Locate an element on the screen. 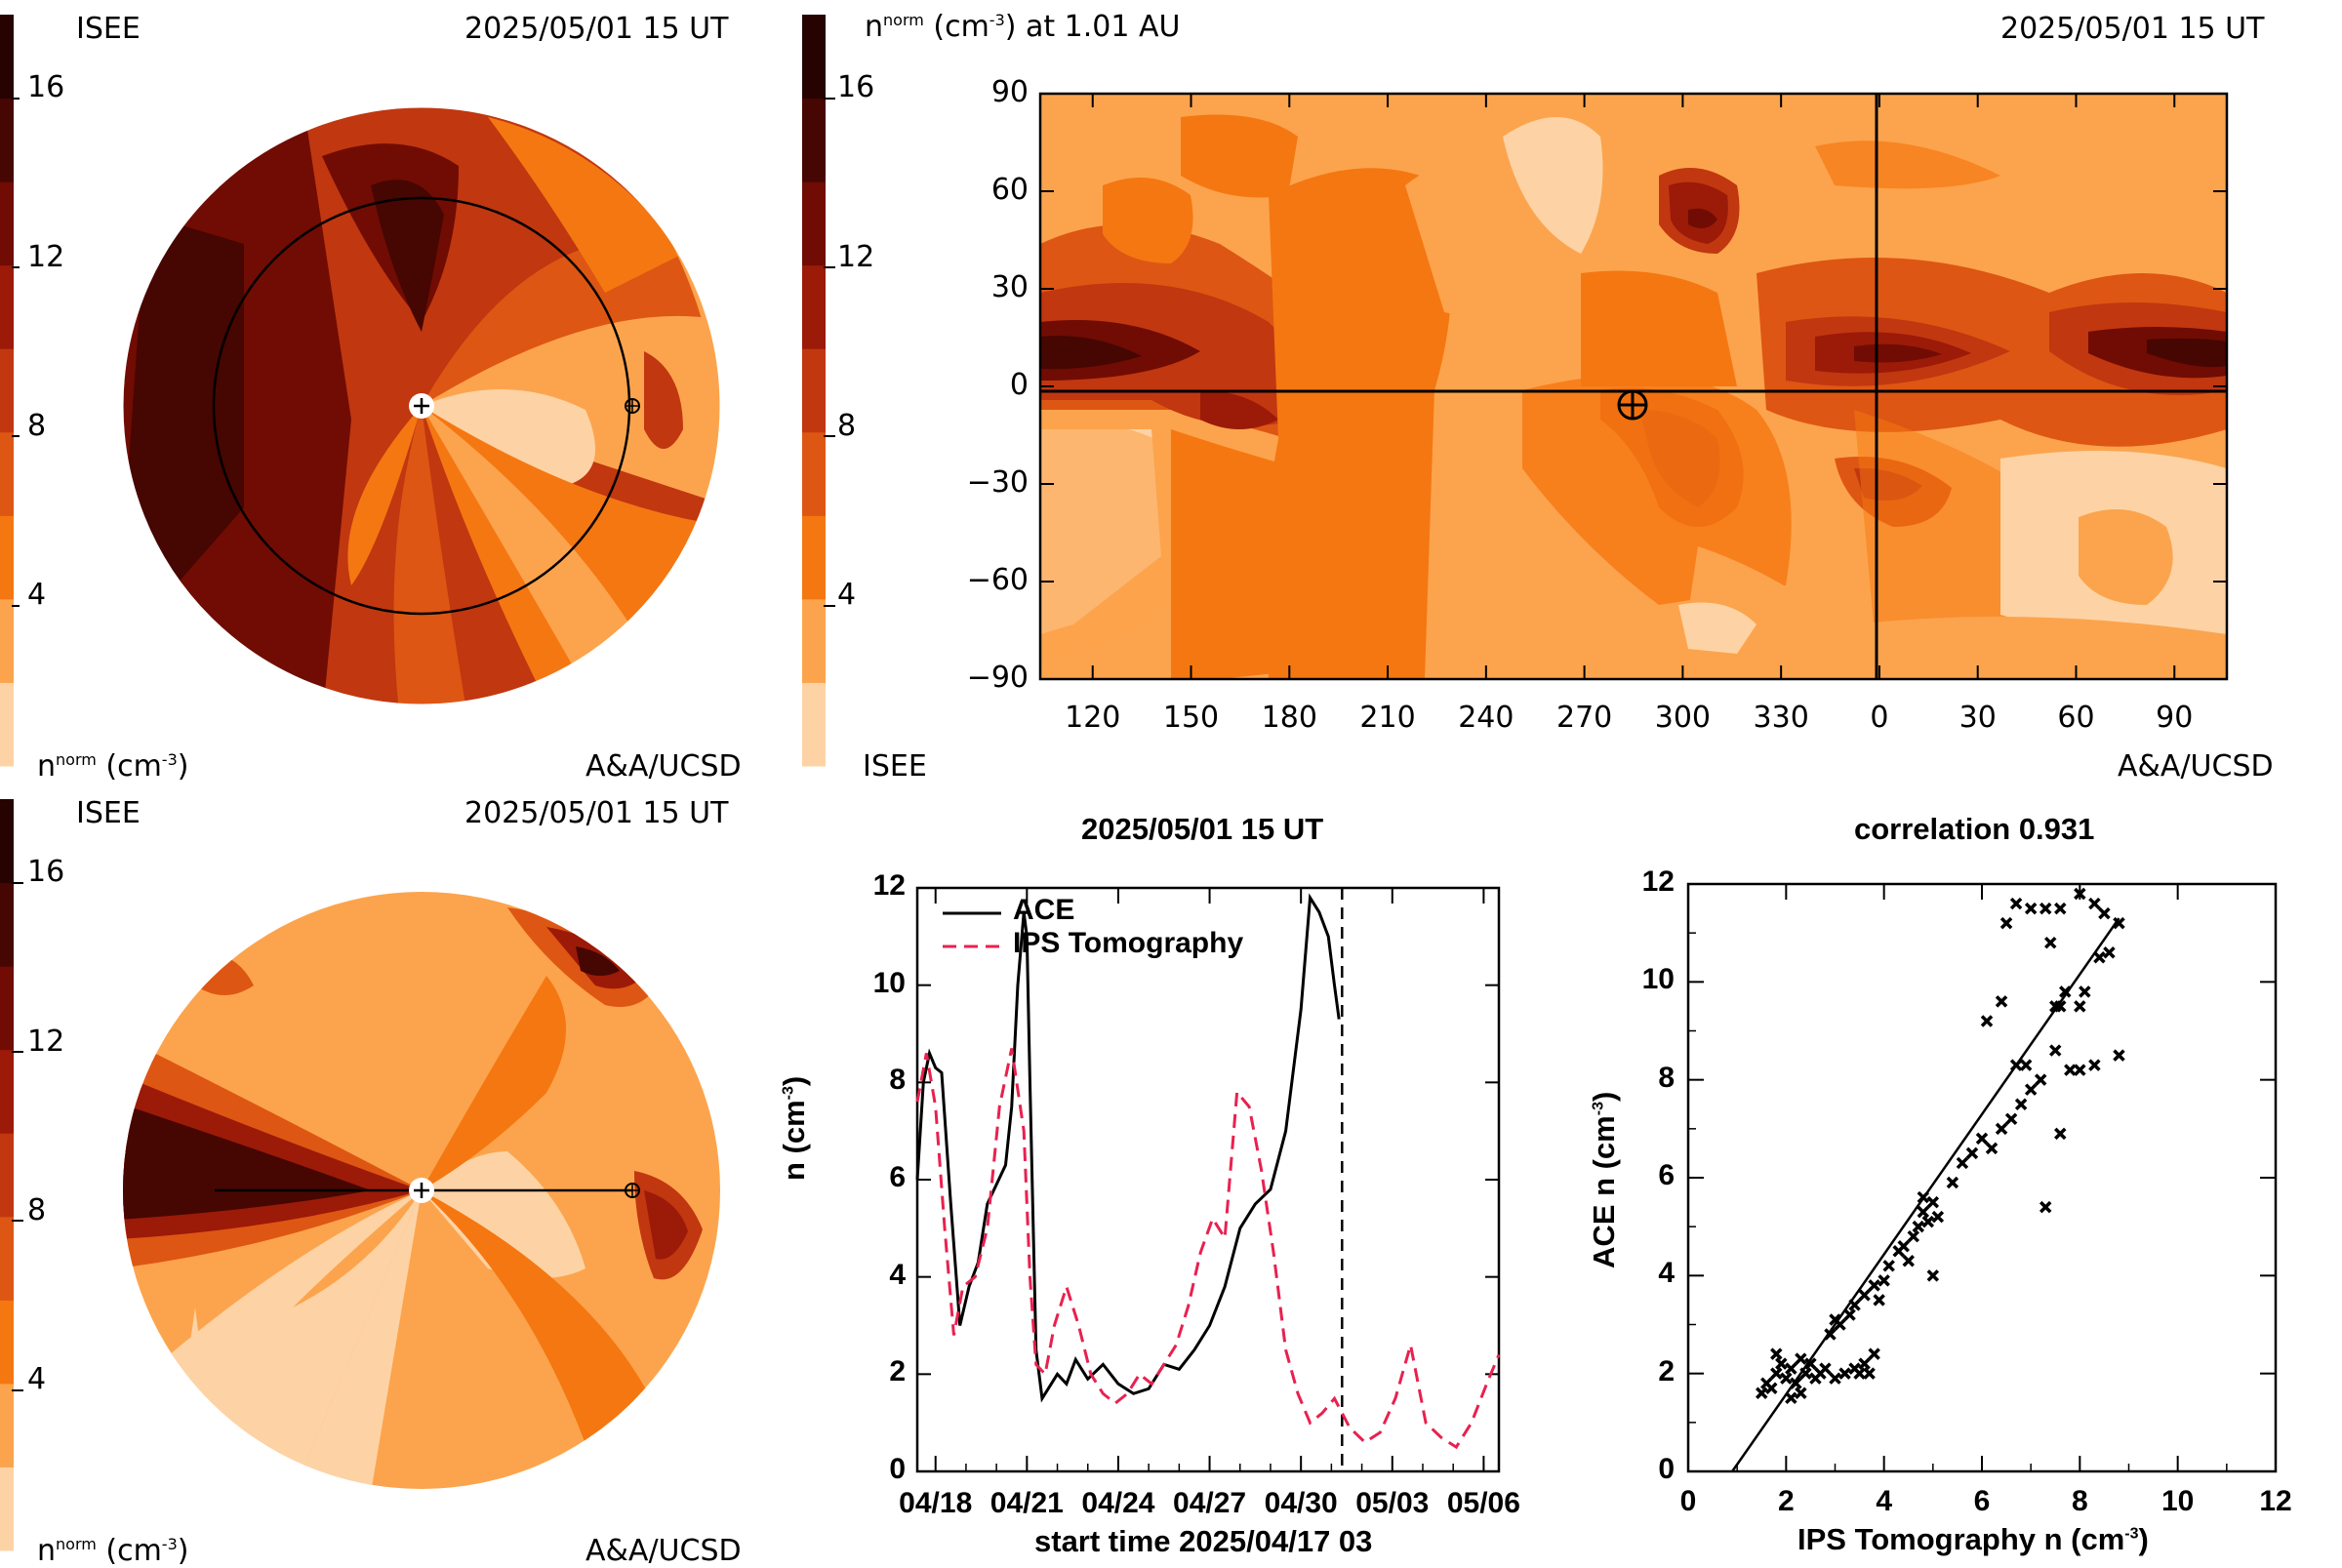  colorbar2-tick-12: 12 is located at coordinates (856, 257).